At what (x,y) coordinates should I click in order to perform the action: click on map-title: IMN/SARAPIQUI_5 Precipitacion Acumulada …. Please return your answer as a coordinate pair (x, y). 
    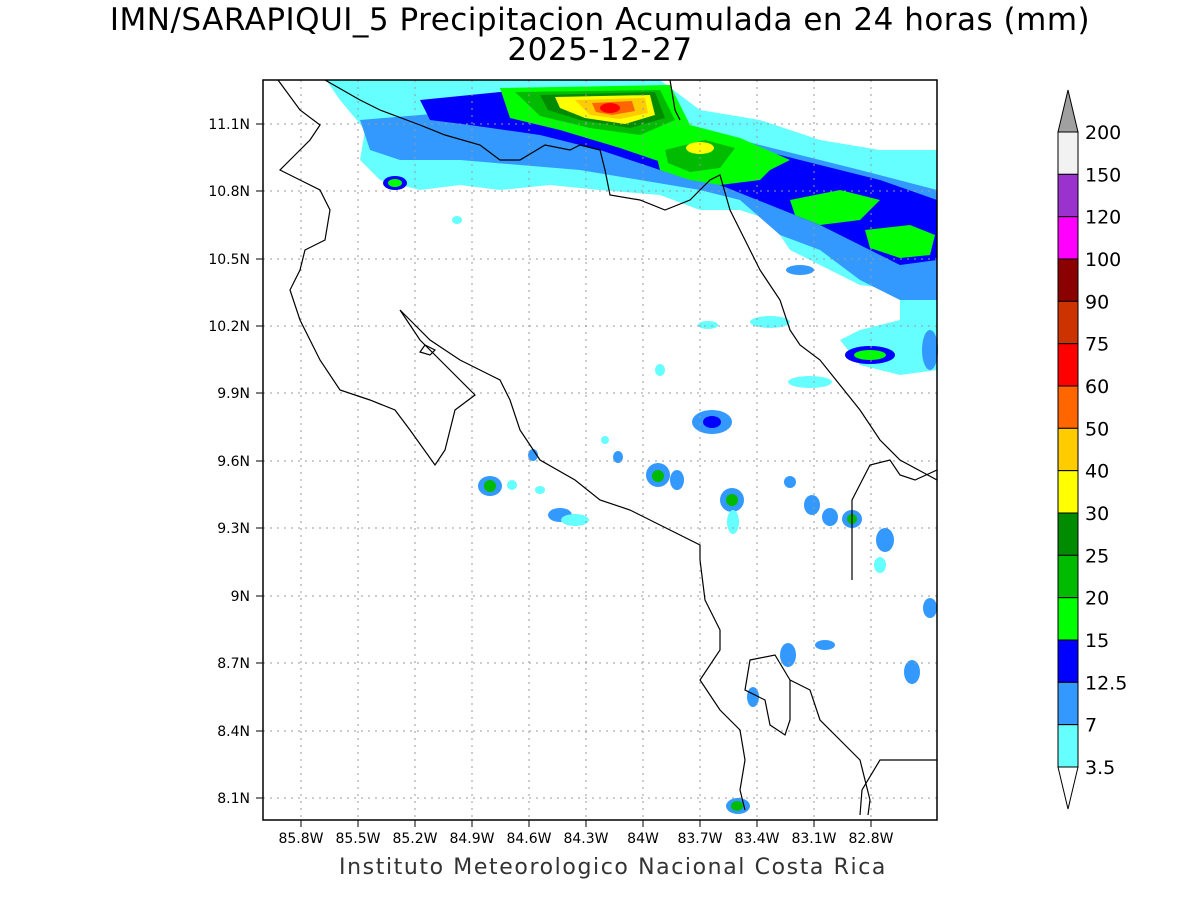
    Looking at the image, I should click on (600, 20).